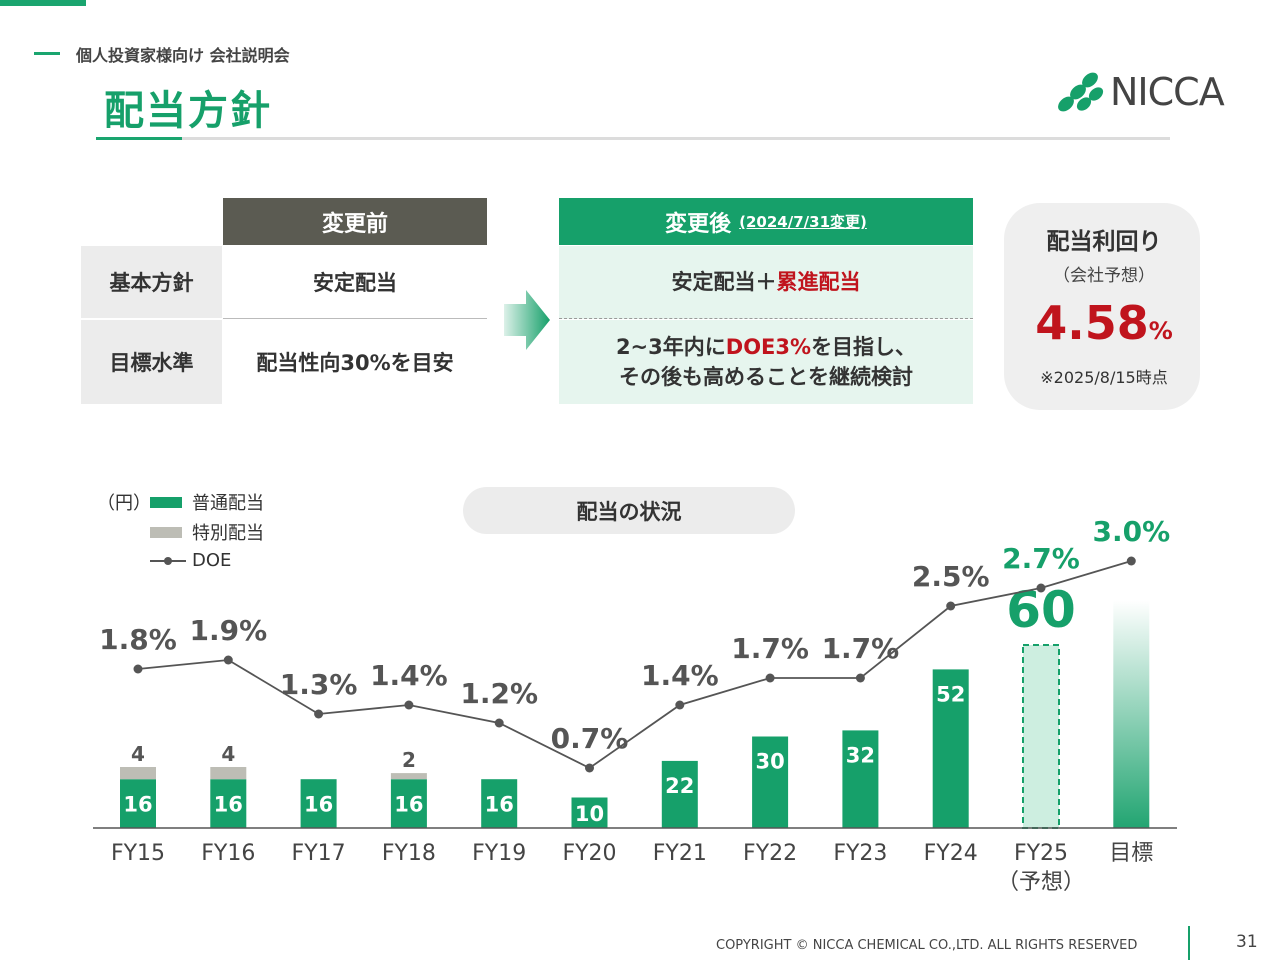 Image resolution: width=1280 pixels, height=960 pixels. I want to click on x-tick-label: FY22, so click(770, 853).